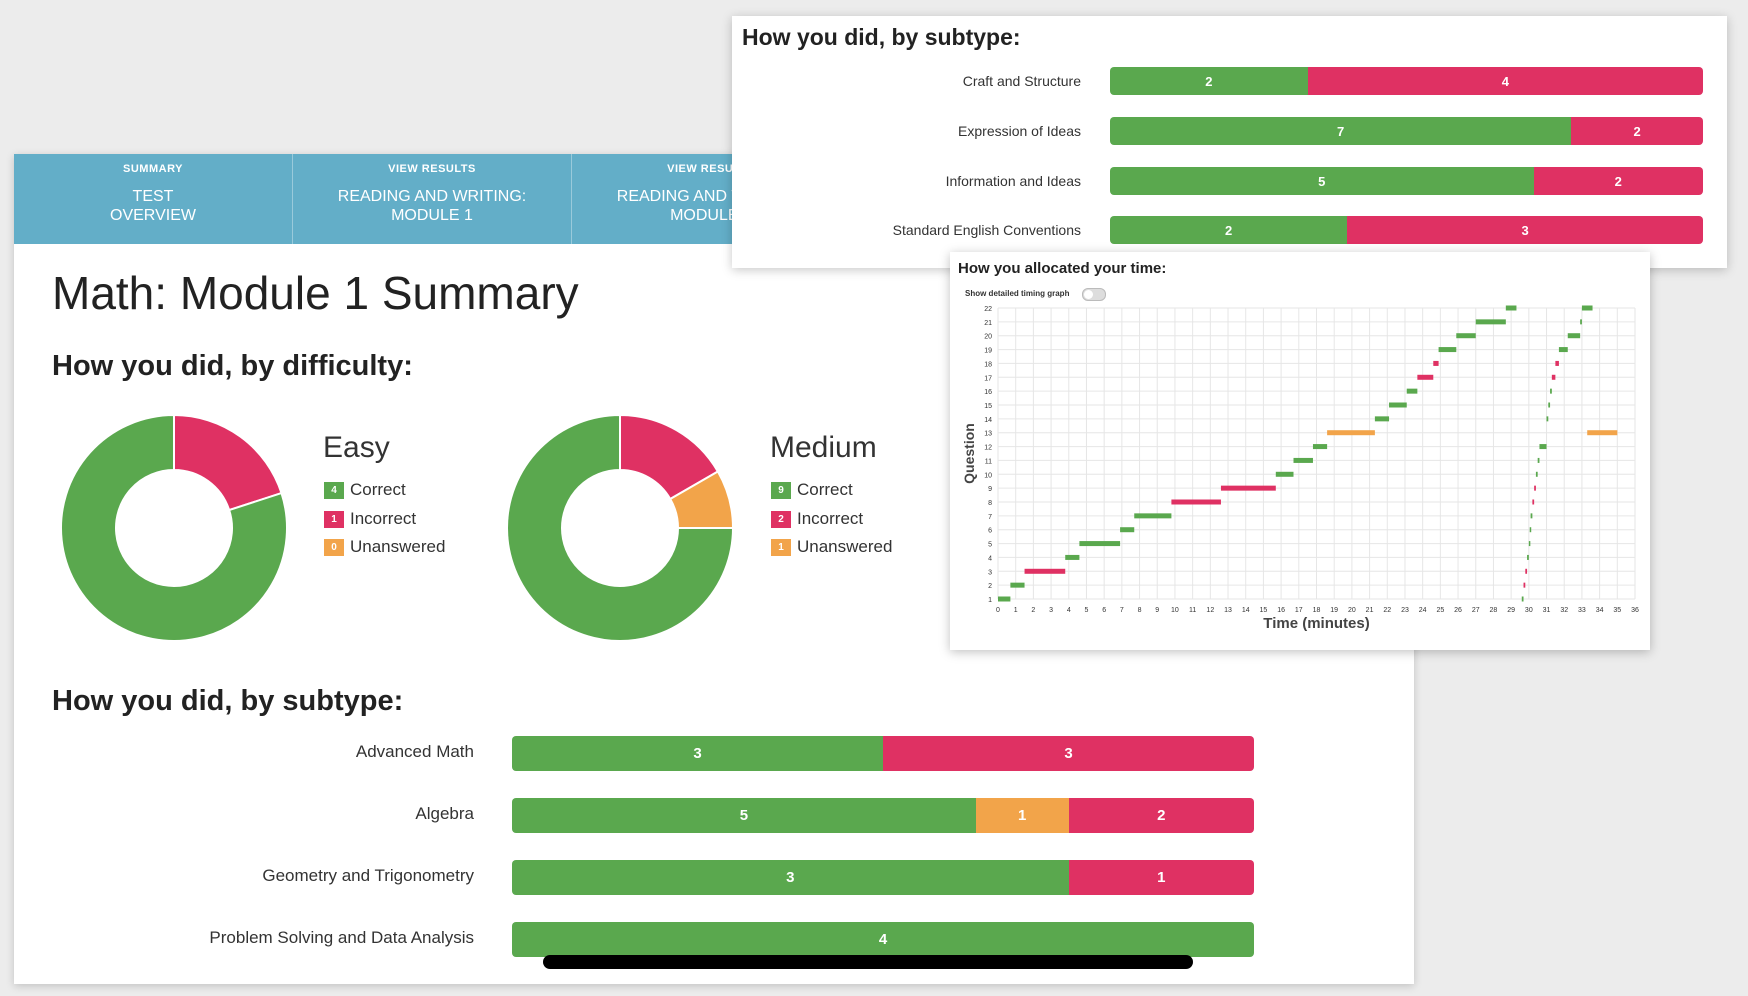 The height and width of the screenshot is (996, 1748). Describe the element at coordinates (1505, 81) in the screenshot. I see `bar-segment-incorrect: 4` at that location.